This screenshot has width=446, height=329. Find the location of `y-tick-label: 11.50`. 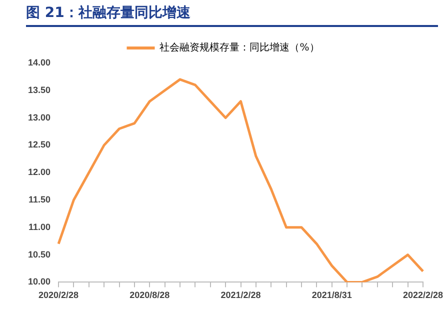

y-tick-label: 11.50 is located at coordinates (39, 199).